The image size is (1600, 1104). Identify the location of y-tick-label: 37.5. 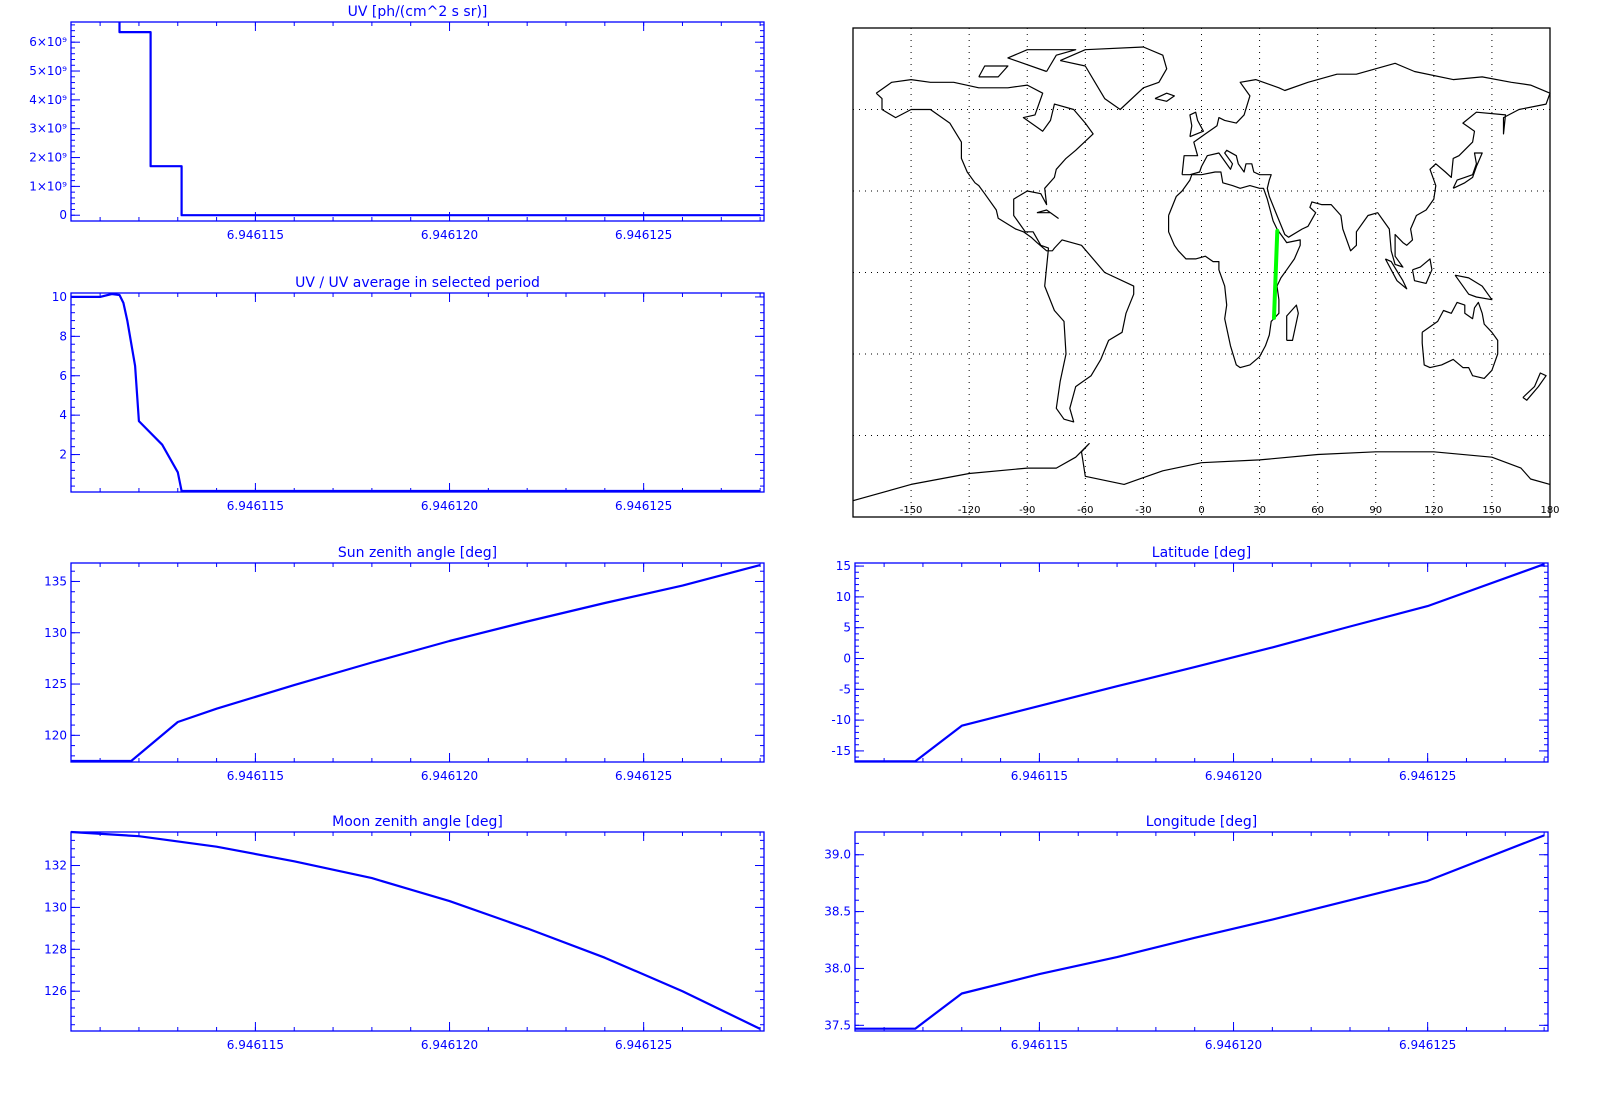
(837, 1025).